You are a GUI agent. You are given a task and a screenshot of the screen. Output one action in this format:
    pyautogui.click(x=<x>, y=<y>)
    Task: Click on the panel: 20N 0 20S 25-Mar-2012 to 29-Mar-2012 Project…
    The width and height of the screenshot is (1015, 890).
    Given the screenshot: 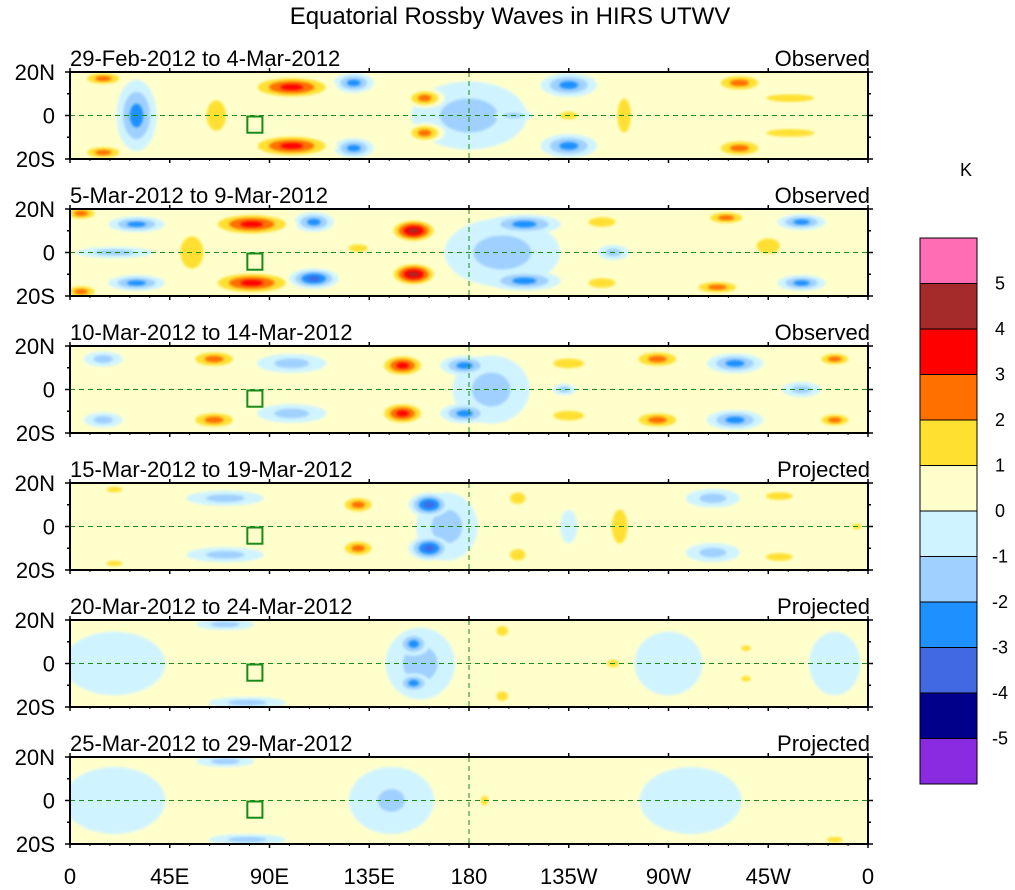 What is the action you would take?
    pyautogui.click(x=444, y=794)
    